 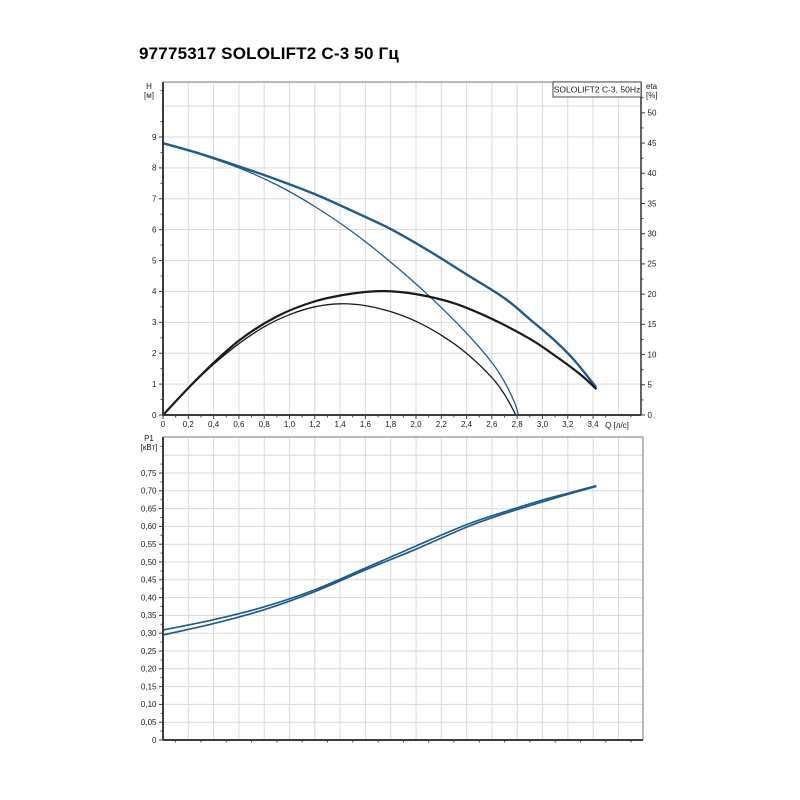 What do you see at coordinates (154, 322) in the screenshot?
I see `y-tick-label: 3` at bounding box center [154, 322].